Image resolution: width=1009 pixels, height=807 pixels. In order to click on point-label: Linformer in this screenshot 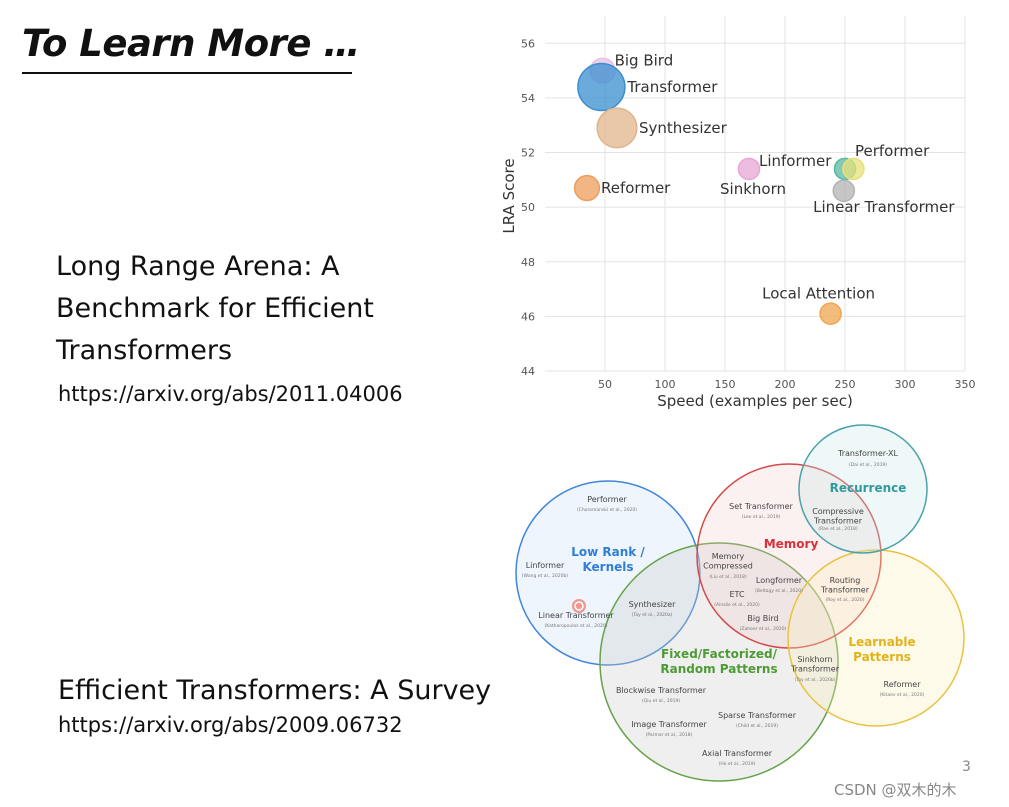, I will do `click(795, 161)`.